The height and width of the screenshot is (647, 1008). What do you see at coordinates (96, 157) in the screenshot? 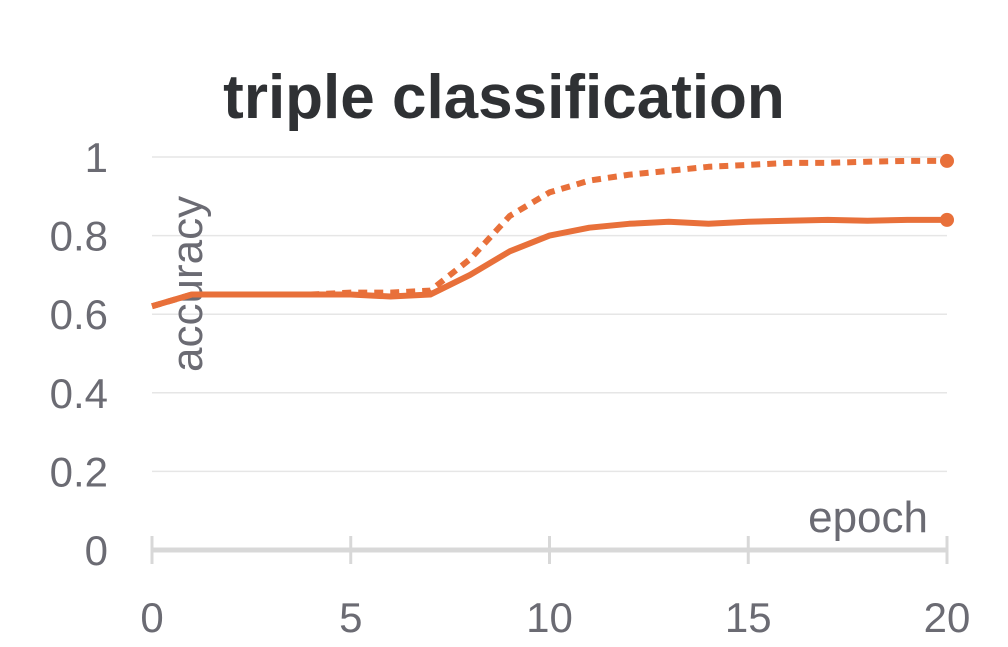
I see `y-tick-label: 1` at bounding box center [96, 157].